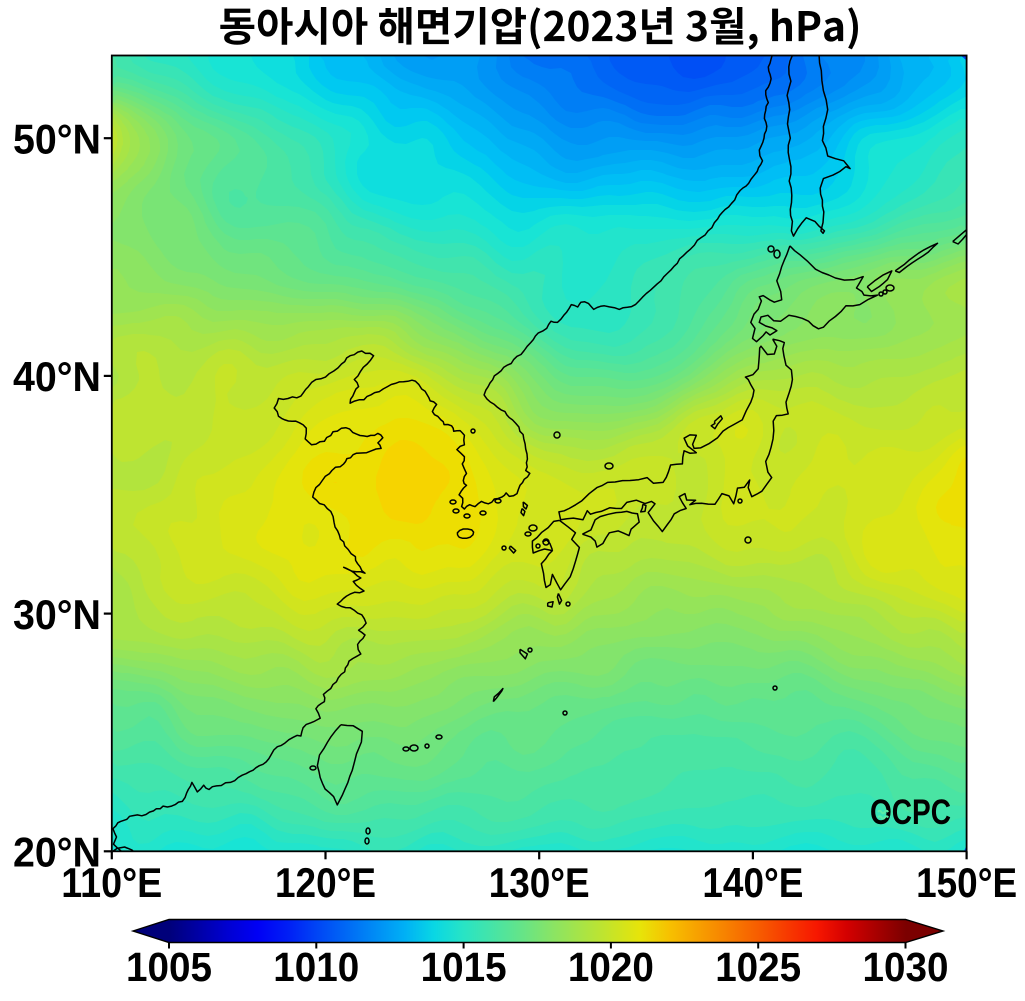  What do you see at coordinates (966, 882) in the screenshot?
I see `svg-text: 150°E` at bounding box center [966, 882].